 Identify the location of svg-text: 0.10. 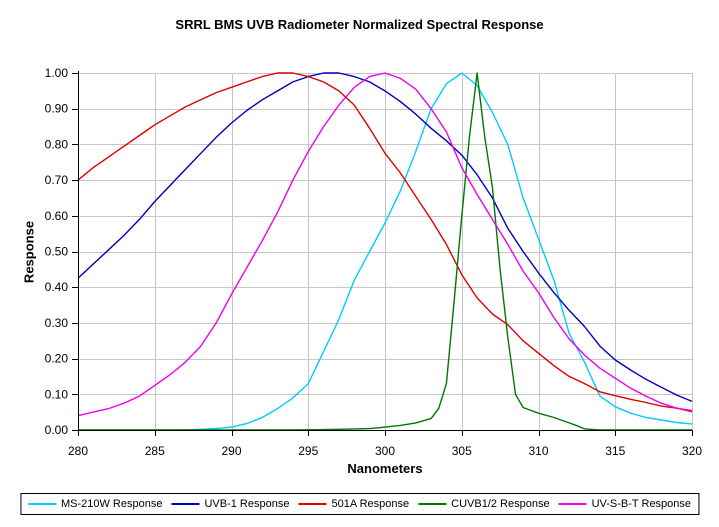
(57, 394).